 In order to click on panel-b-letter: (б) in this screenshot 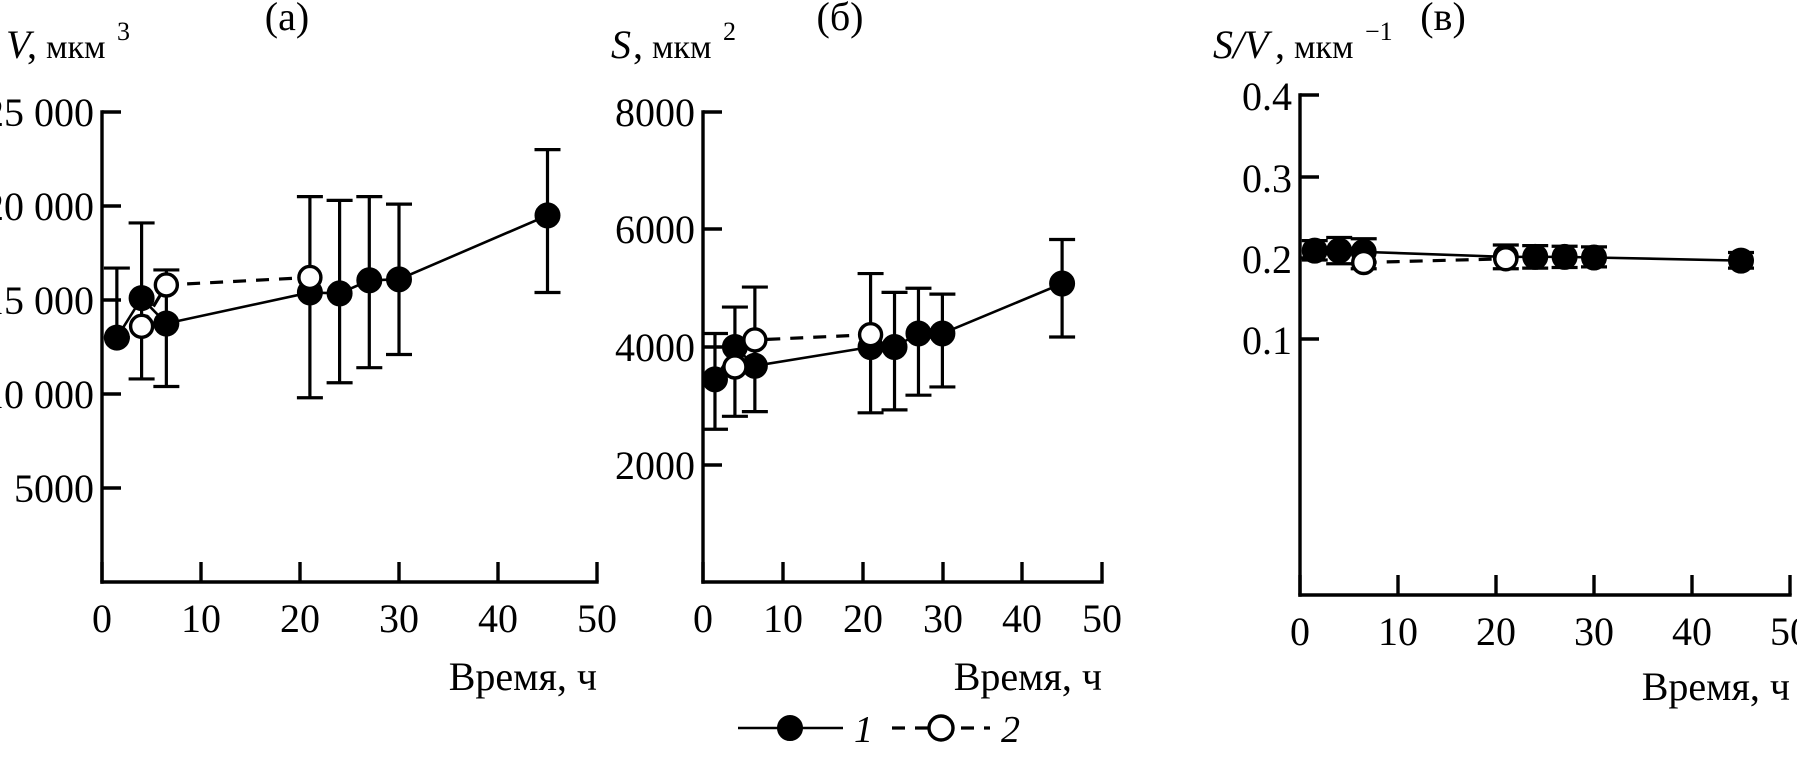, I will do `click(840, 19)`.